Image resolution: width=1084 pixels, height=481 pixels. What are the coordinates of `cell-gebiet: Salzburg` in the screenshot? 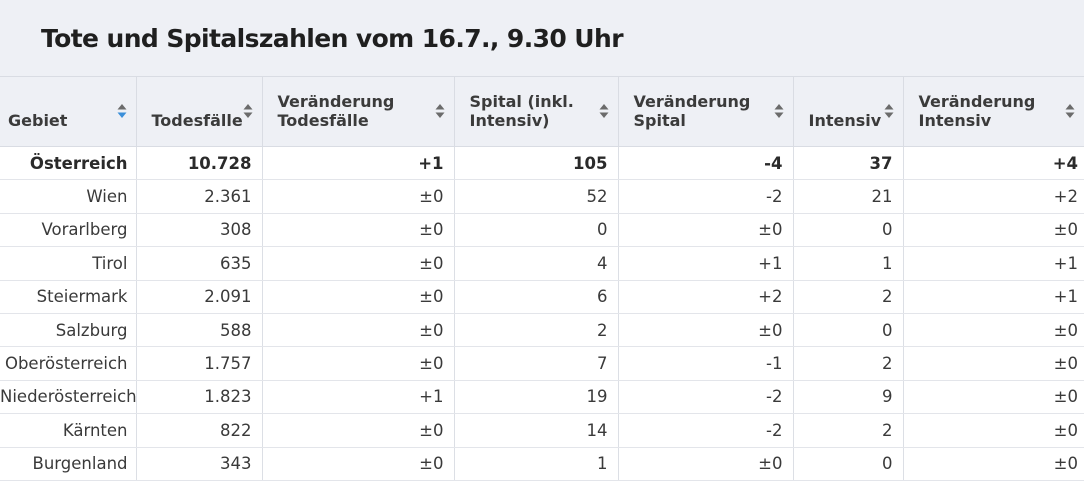 It's located at (68, 330).